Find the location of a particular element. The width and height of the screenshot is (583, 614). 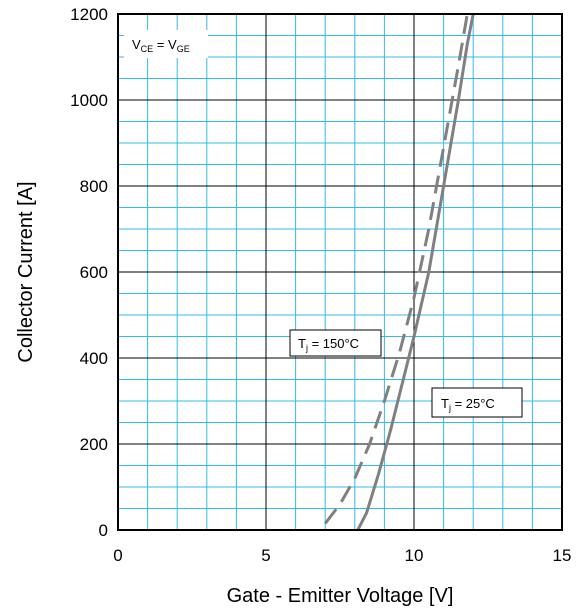

annotation-tj-25: Tj = 25°C is located at coordinates (477, 402).